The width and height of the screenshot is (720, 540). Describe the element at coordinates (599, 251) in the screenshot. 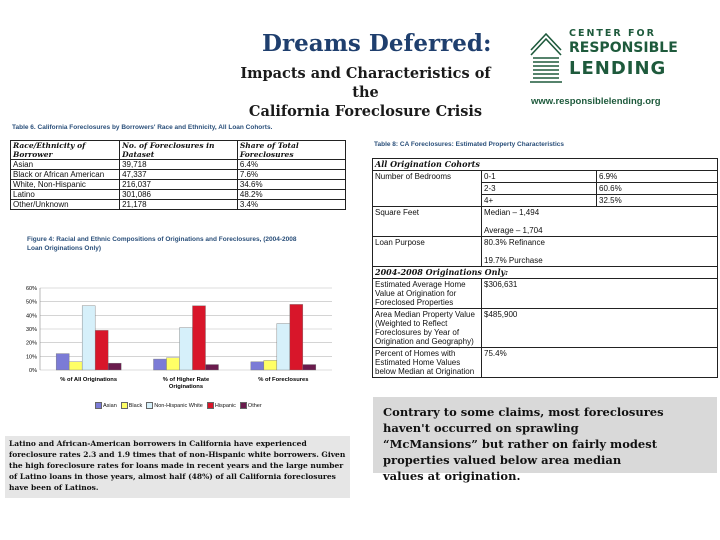

I see `table-cell: 80.3% Refinance 19.7% Purchase` at that location.